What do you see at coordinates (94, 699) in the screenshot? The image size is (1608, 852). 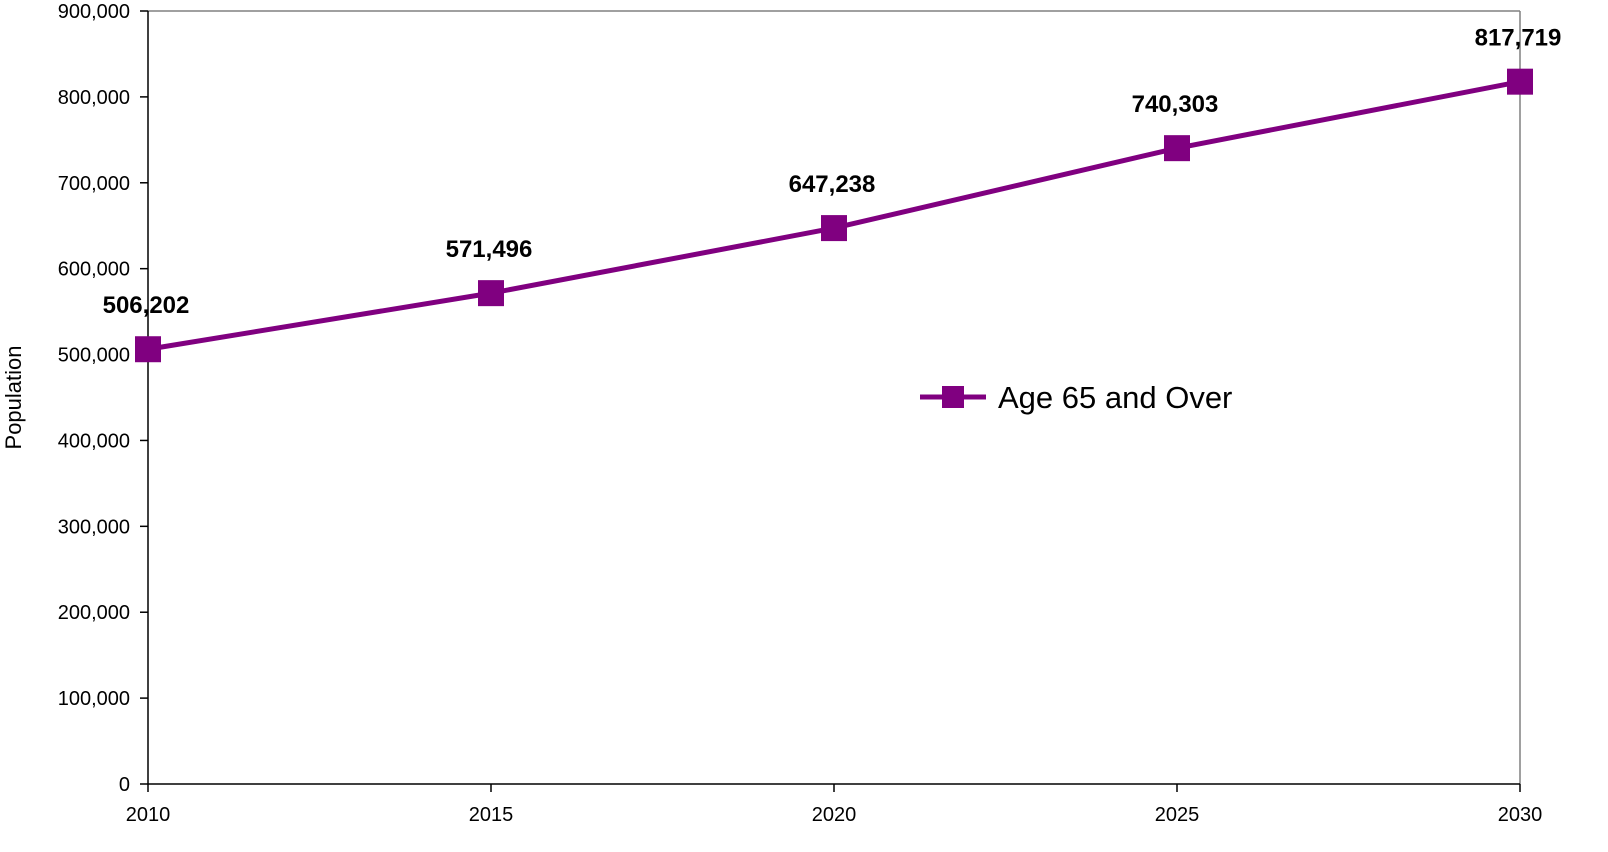 I see `y-tick-label: 100,000` at bounding box center [94, 699].